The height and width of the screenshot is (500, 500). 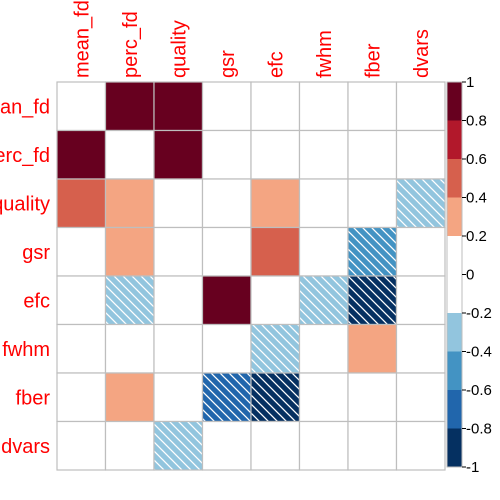 What do you see at coordinates (81, 445) in the screenshot?
I see `cell-dvars-mean_fd` at bounding box center [81, 445].